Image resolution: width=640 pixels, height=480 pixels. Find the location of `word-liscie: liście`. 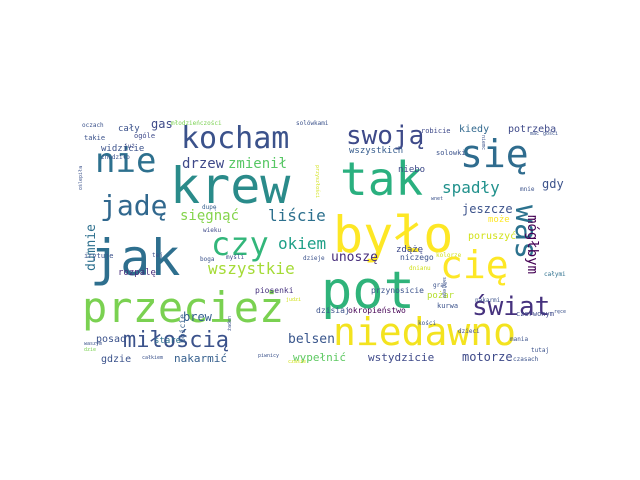

word-liscie: liście is located at coordinates (297, 215).